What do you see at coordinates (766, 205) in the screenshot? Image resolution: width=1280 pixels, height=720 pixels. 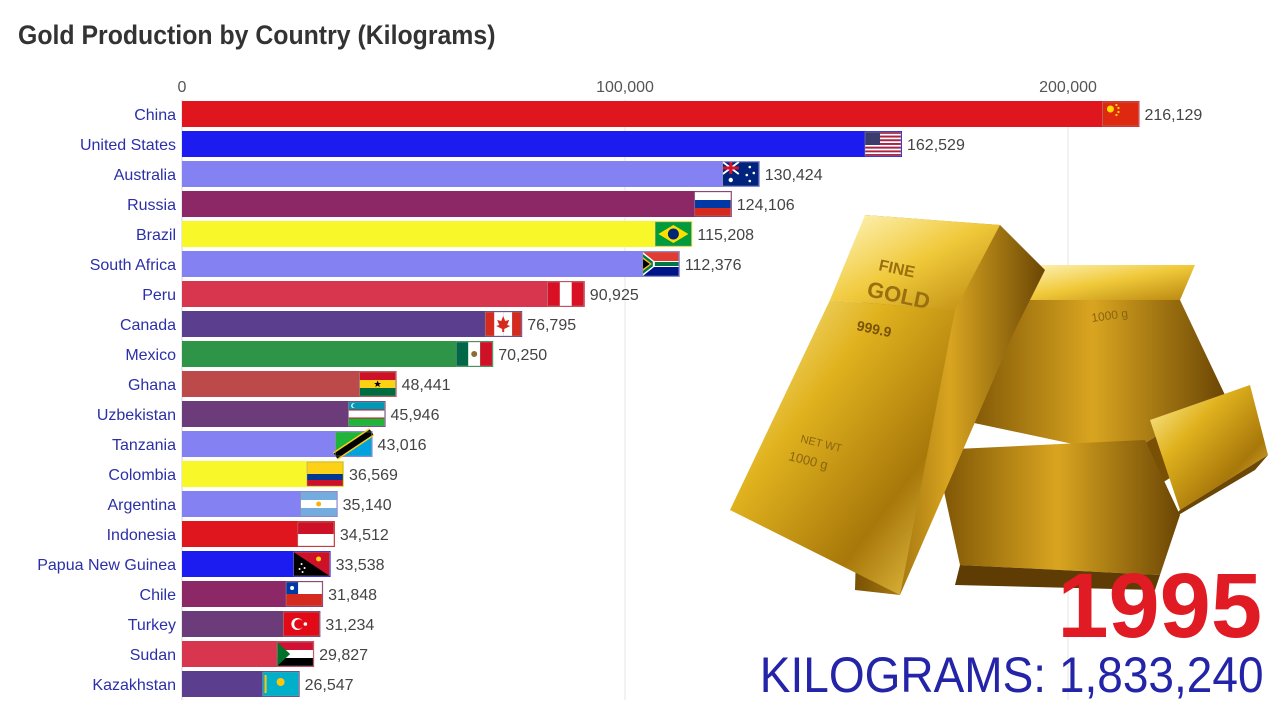 I see `value-label: 124,106` at bounding box center [766, 205].